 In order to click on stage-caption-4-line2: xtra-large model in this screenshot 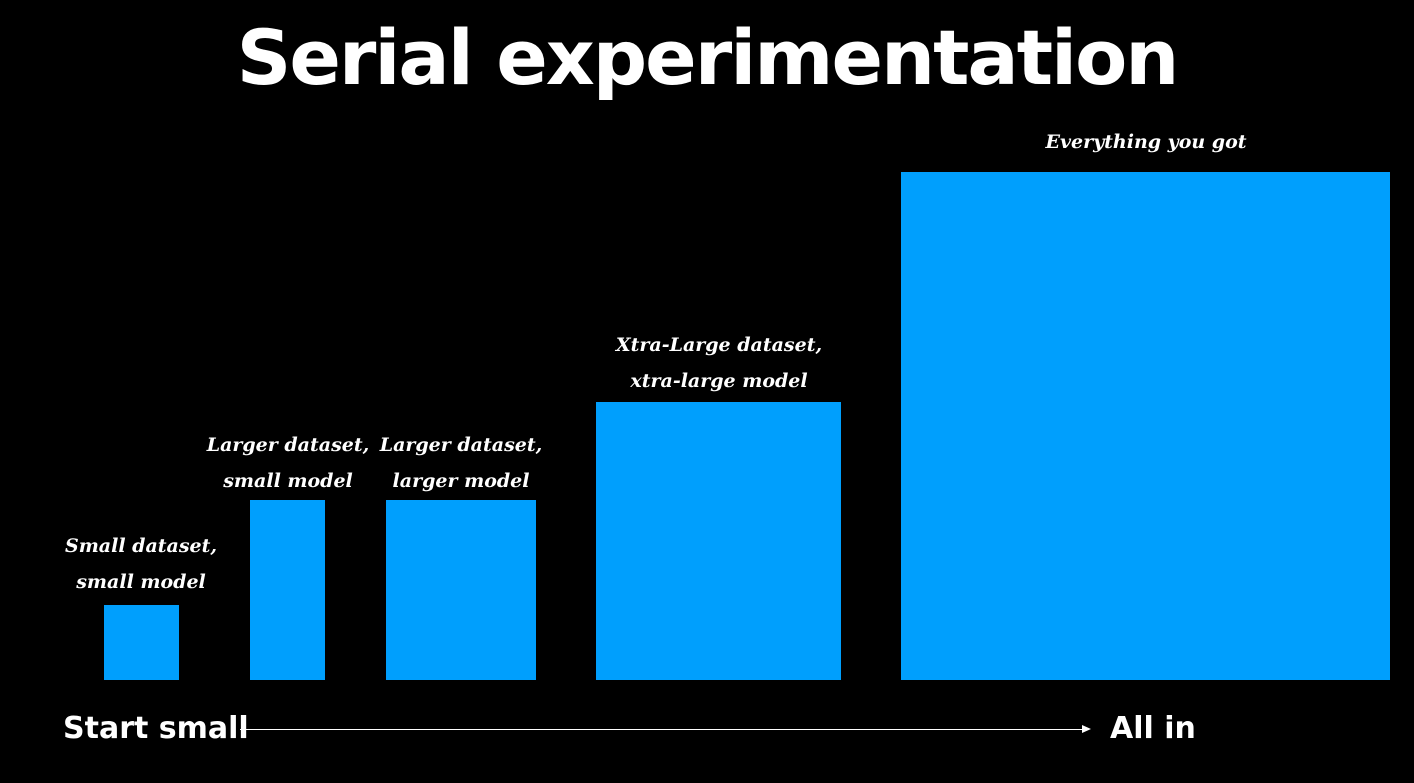, I will do `click(719, 381)`.